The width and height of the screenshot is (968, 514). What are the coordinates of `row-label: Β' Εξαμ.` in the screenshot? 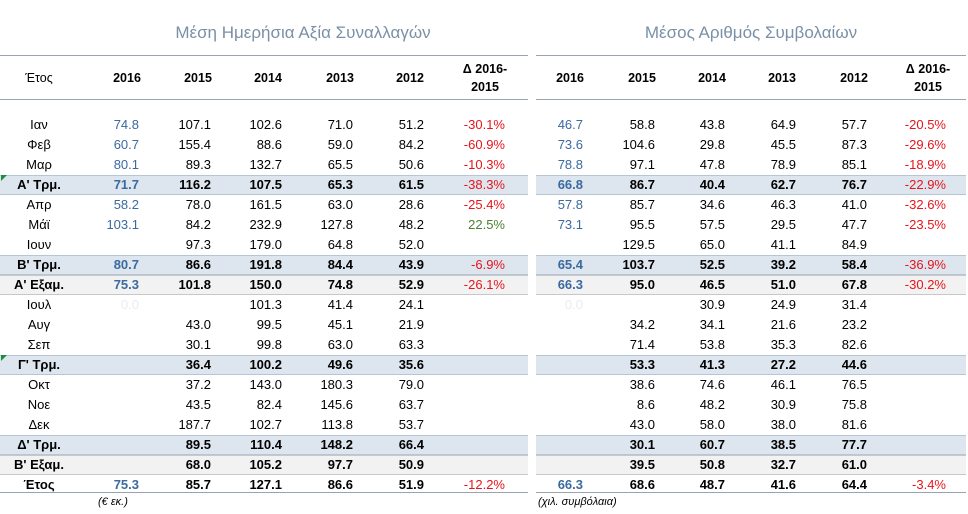 It's located at (39, 464).